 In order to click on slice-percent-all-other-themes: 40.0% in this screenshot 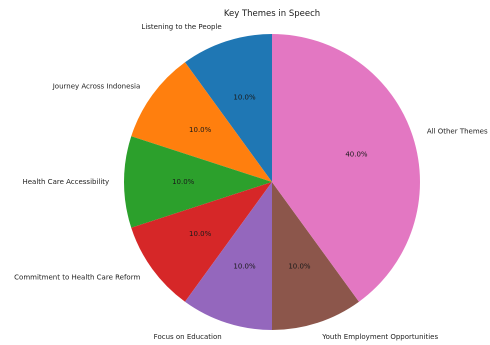, I will do `click(356, 155)`.